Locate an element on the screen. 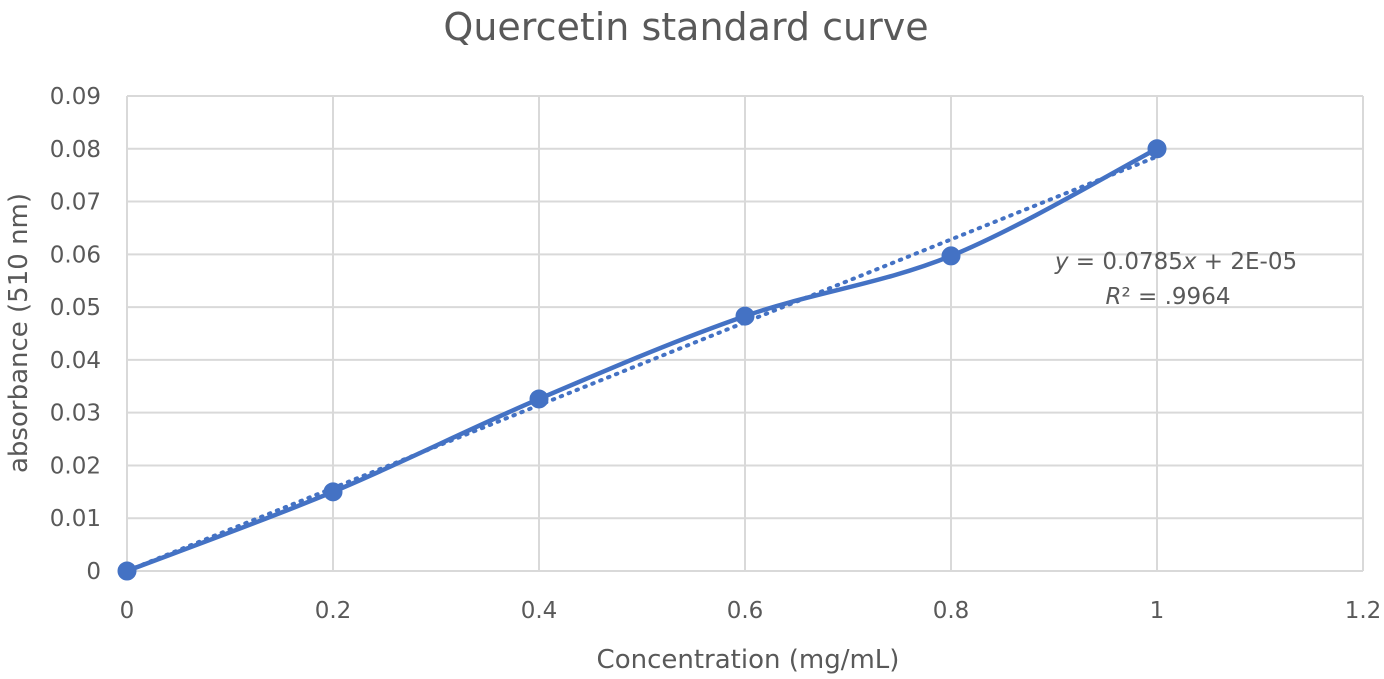  x-axis-label: Concentration (mg/mL) is located at coordinates (748, 660).